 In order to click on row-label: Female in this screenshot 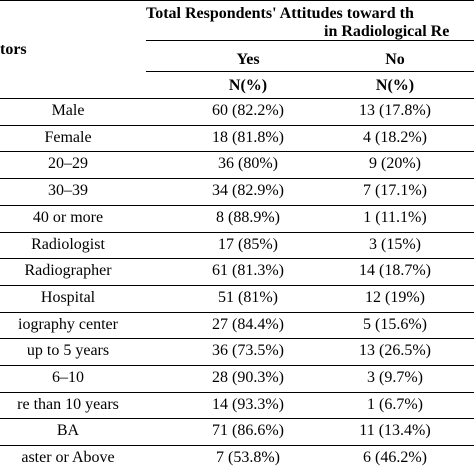, I will do `click(68, 137)`.